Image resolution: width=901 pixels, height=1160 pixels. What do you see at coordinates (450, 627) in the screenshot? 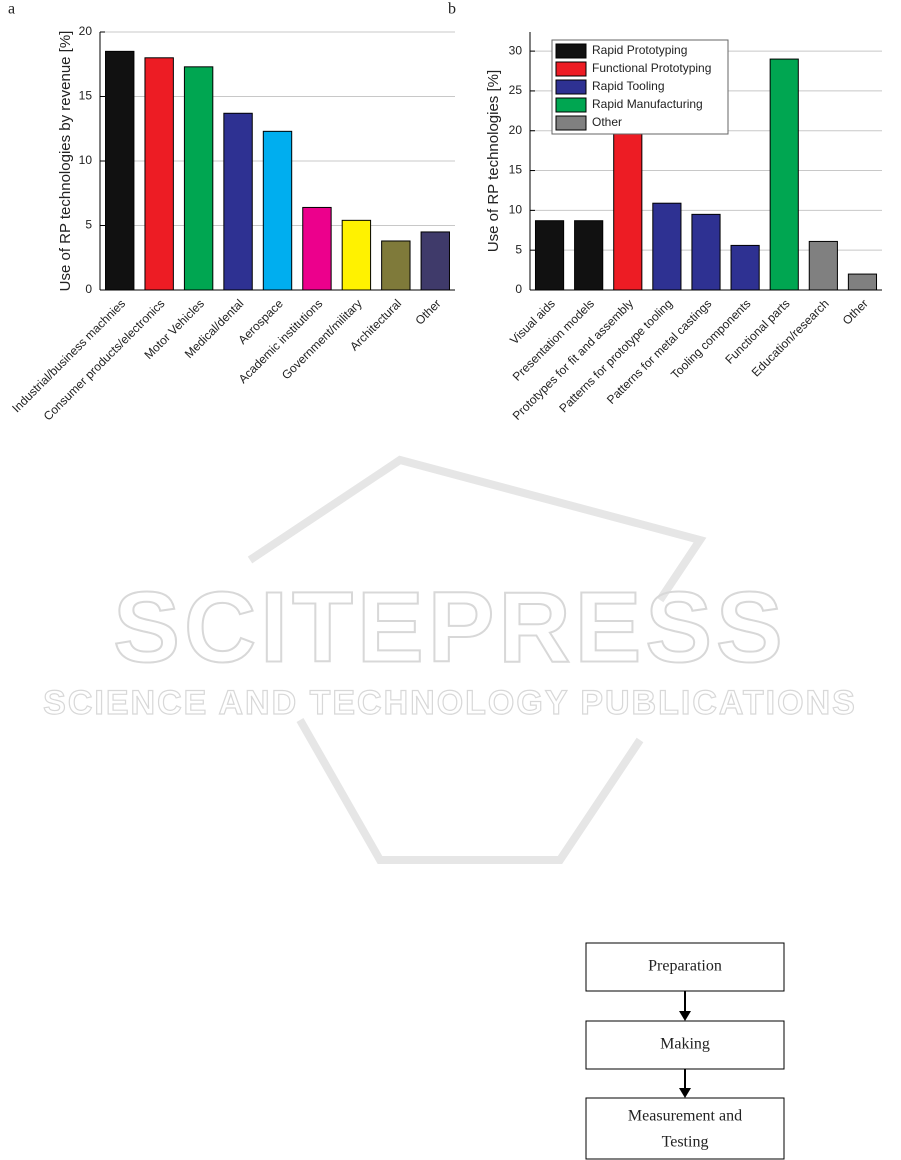
I see `watermark-title: SCITEPRESS` at bounding box center [450, 627].